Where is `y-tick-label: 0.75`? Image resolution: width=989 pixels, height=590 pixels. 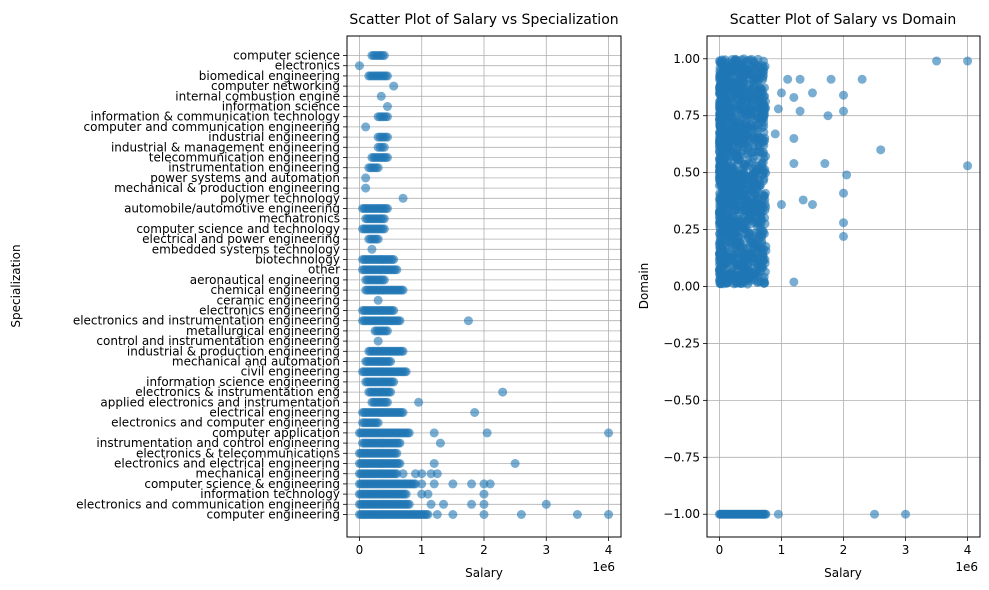
y-tick-label: 0.75 is located at coordinates (686, 116).